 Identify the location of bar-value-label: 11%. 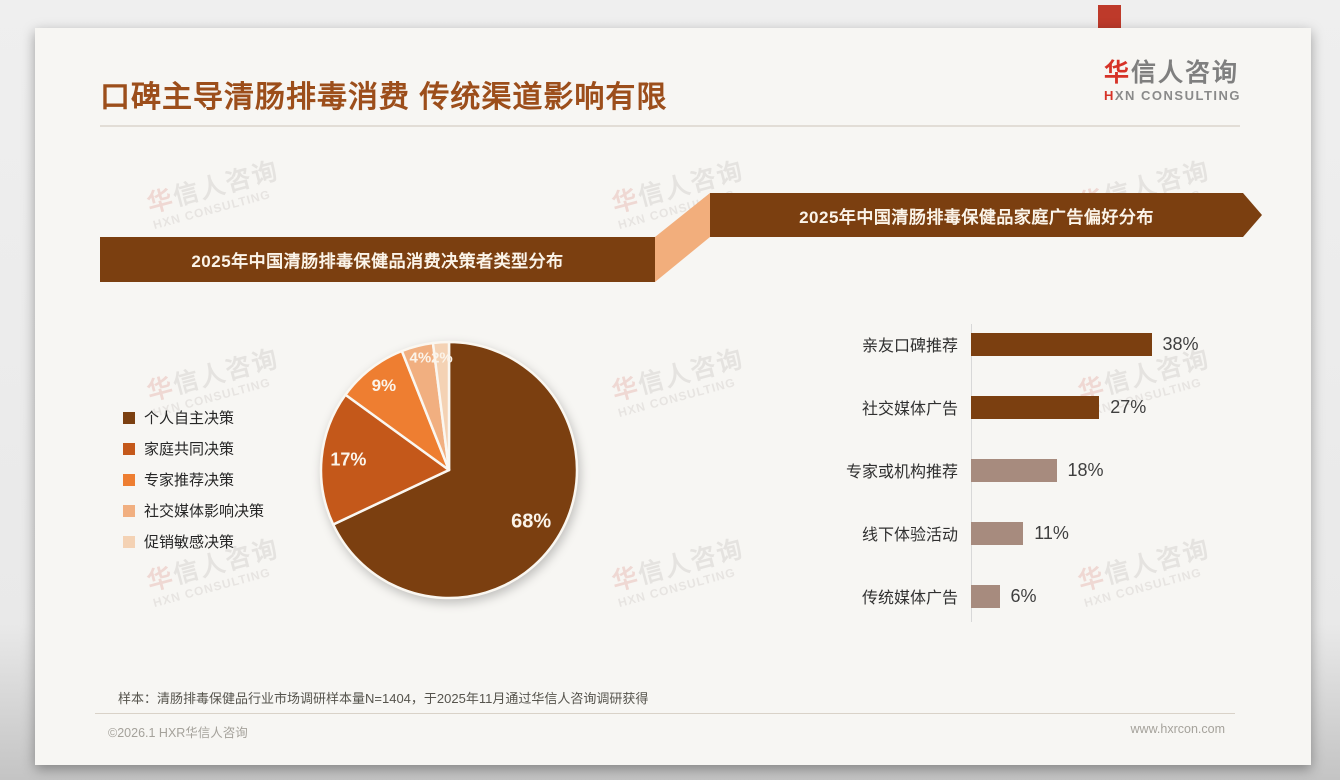
(1051, 532).